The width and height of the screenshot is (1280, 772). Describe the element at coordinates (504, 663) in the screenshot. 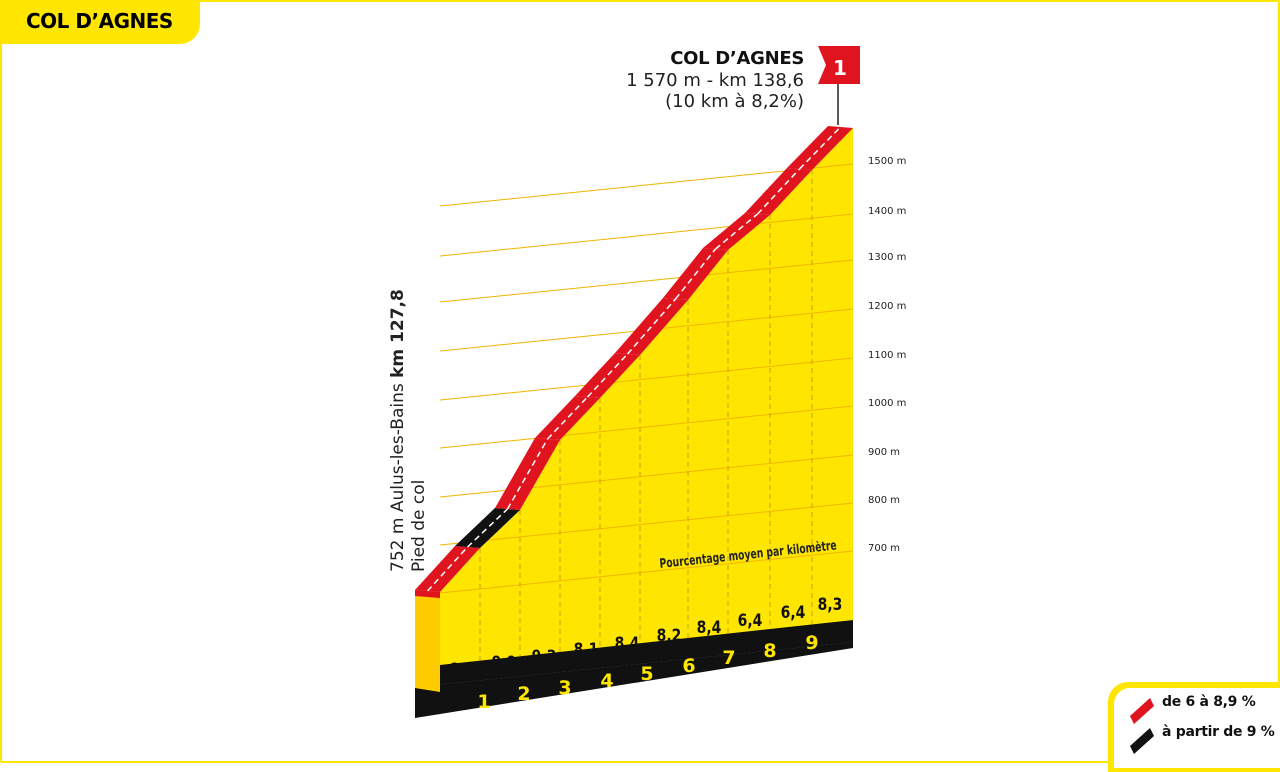

I see `gradient-label: 9,9` at that location.